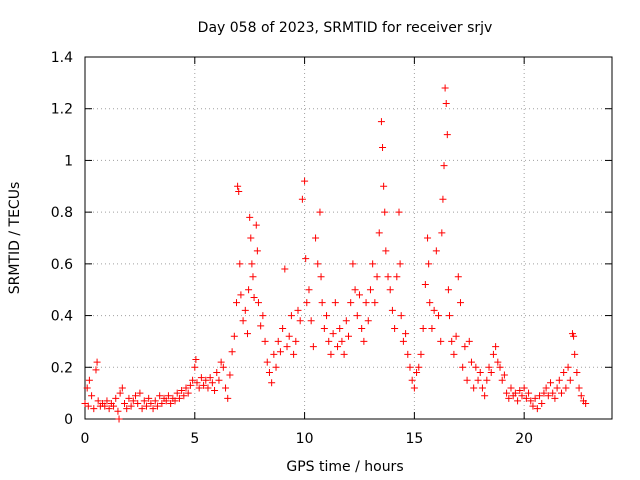 The width and height of the screenshot is (640, 480). What do you see at coordinates (15, 238) in the screenshot?
I see `y-axis-label: SRMTID / TECUs` at bounding box center [15, 238].